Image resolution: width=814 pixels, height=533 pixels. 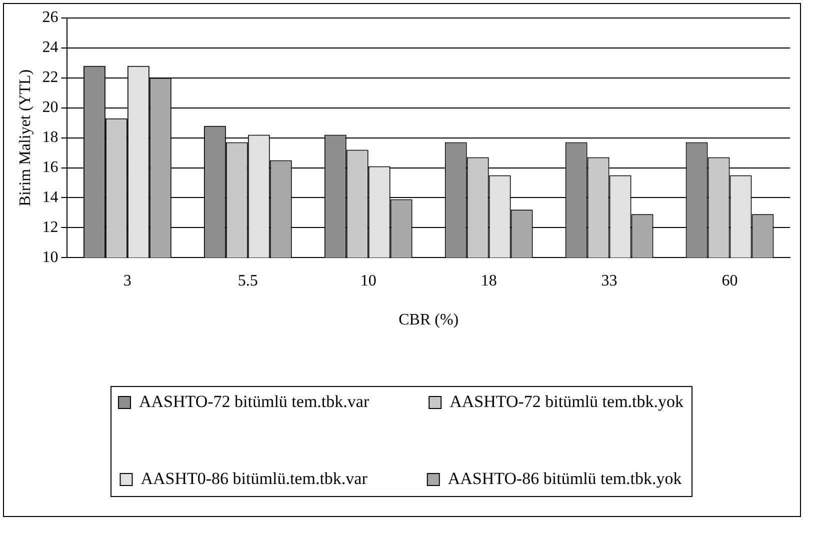 I want to click on legend-label: AASHTO-72 bitümlü tem.tbk.var, so click(x=254, y=401).